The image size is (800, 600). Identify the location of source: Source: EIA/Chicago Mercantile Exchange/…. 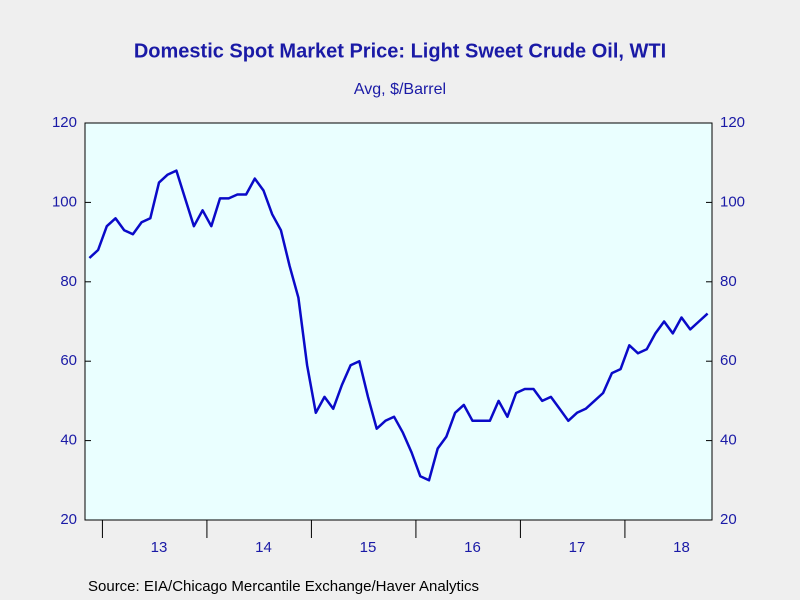
(283, 586).